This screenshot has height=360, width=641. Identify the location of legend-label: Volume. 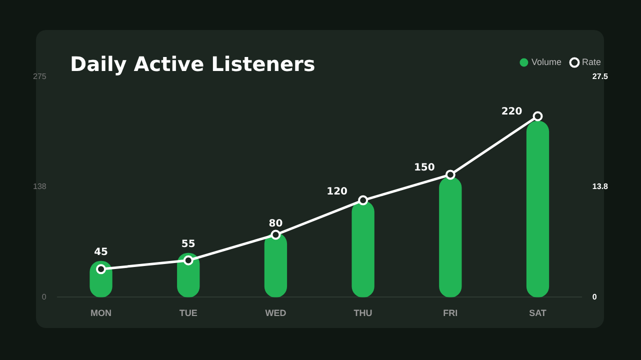
(546, 61).